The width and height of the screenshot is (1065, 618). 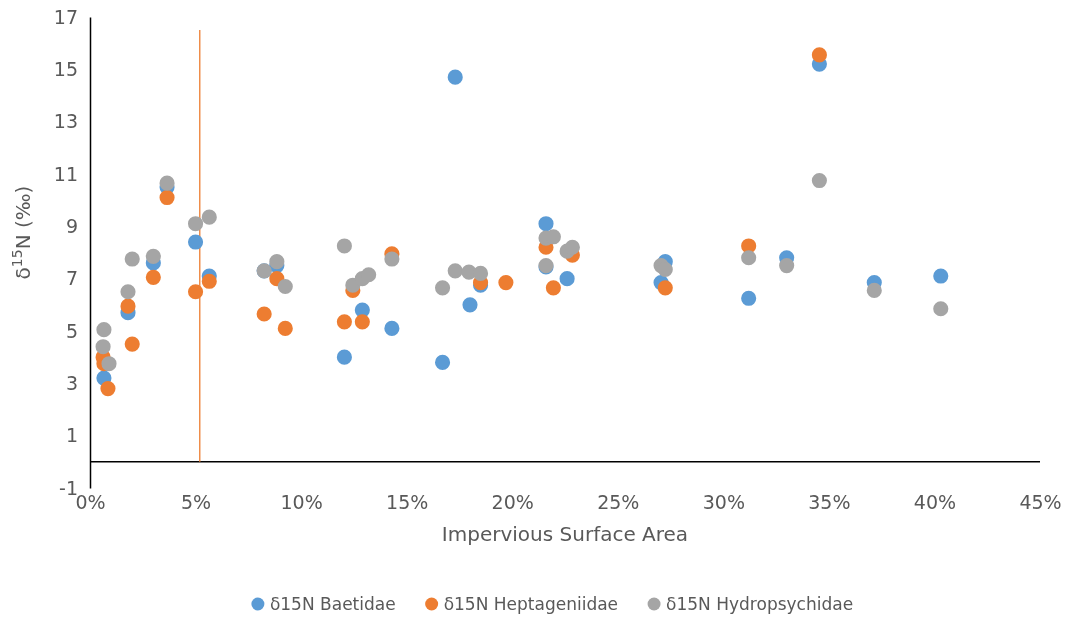 What do you see at coordinates (65, 173) in the screenshot?
I see `y-tick-label: 11` at bounding box center [65, 173].